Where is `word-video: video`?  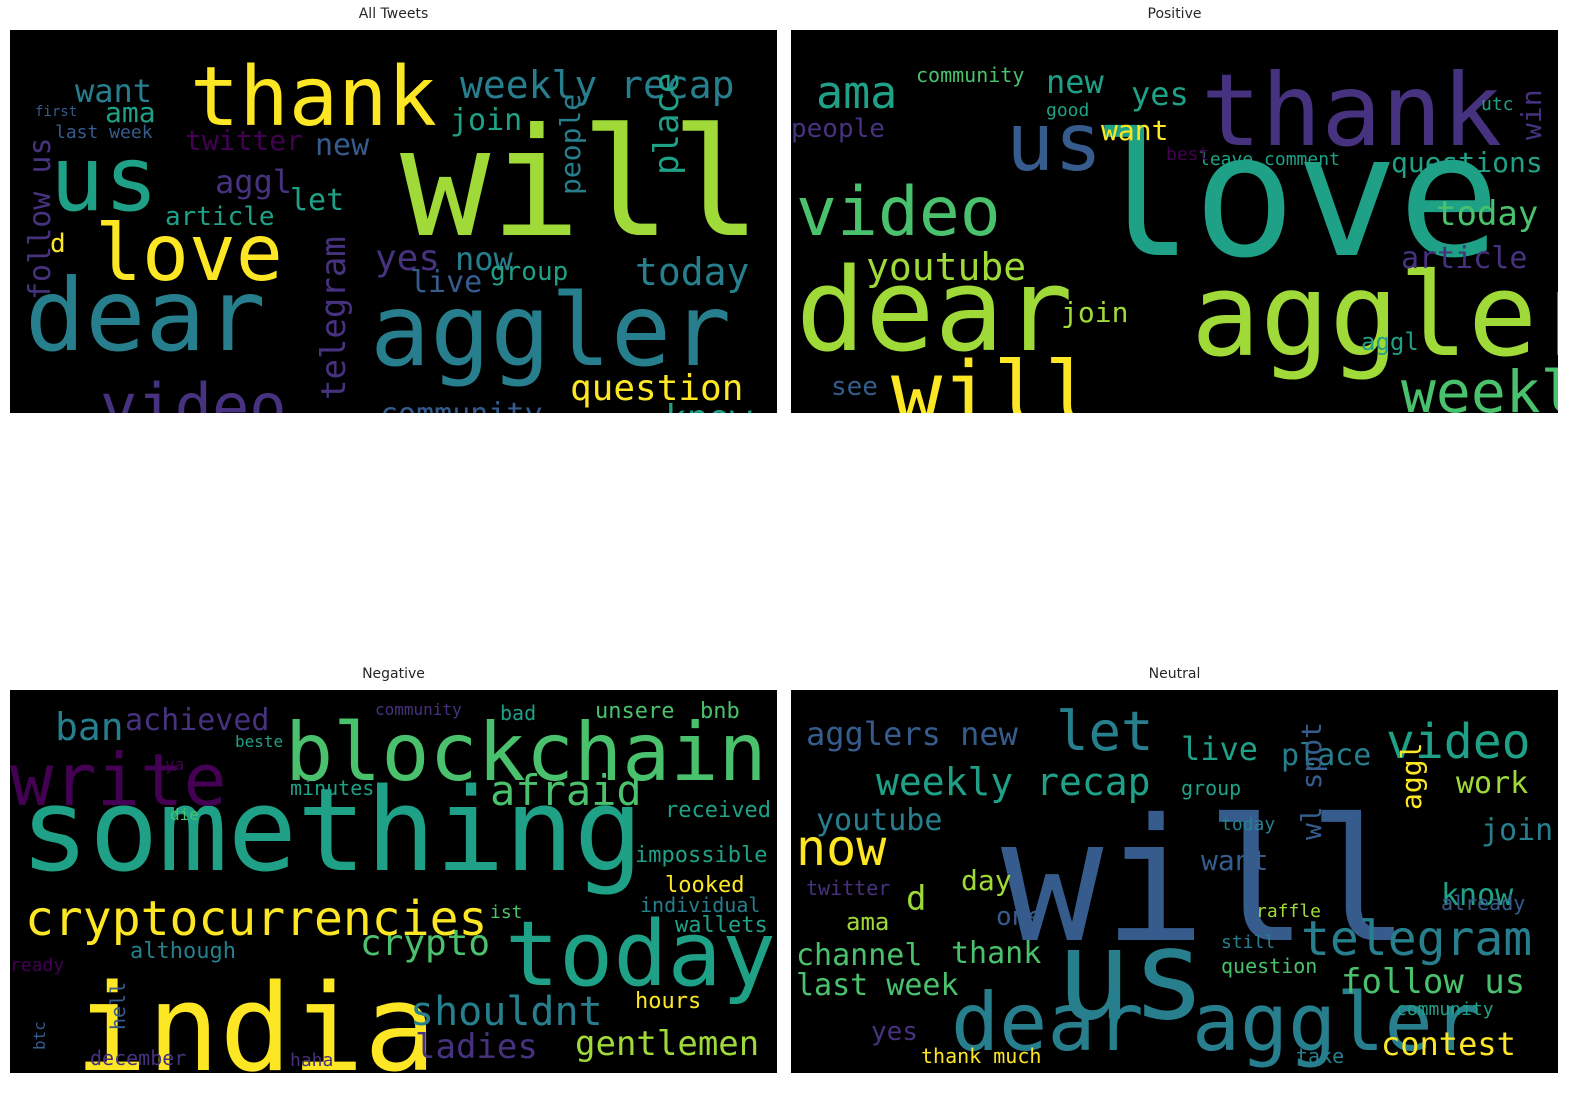 word-video: video is located at coordinates (898, 212).